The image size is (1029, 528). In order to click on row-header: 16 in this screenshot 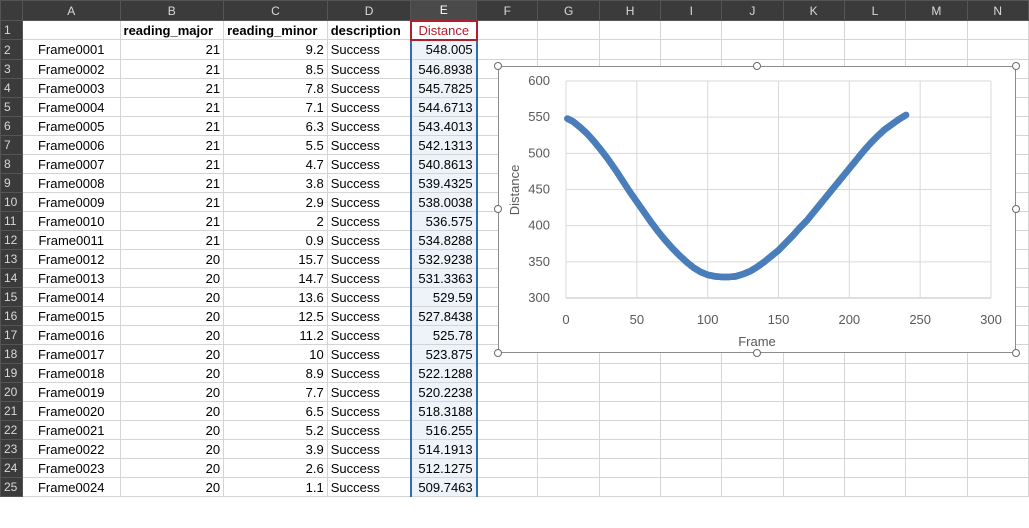, I will do `click(11, 316)`.